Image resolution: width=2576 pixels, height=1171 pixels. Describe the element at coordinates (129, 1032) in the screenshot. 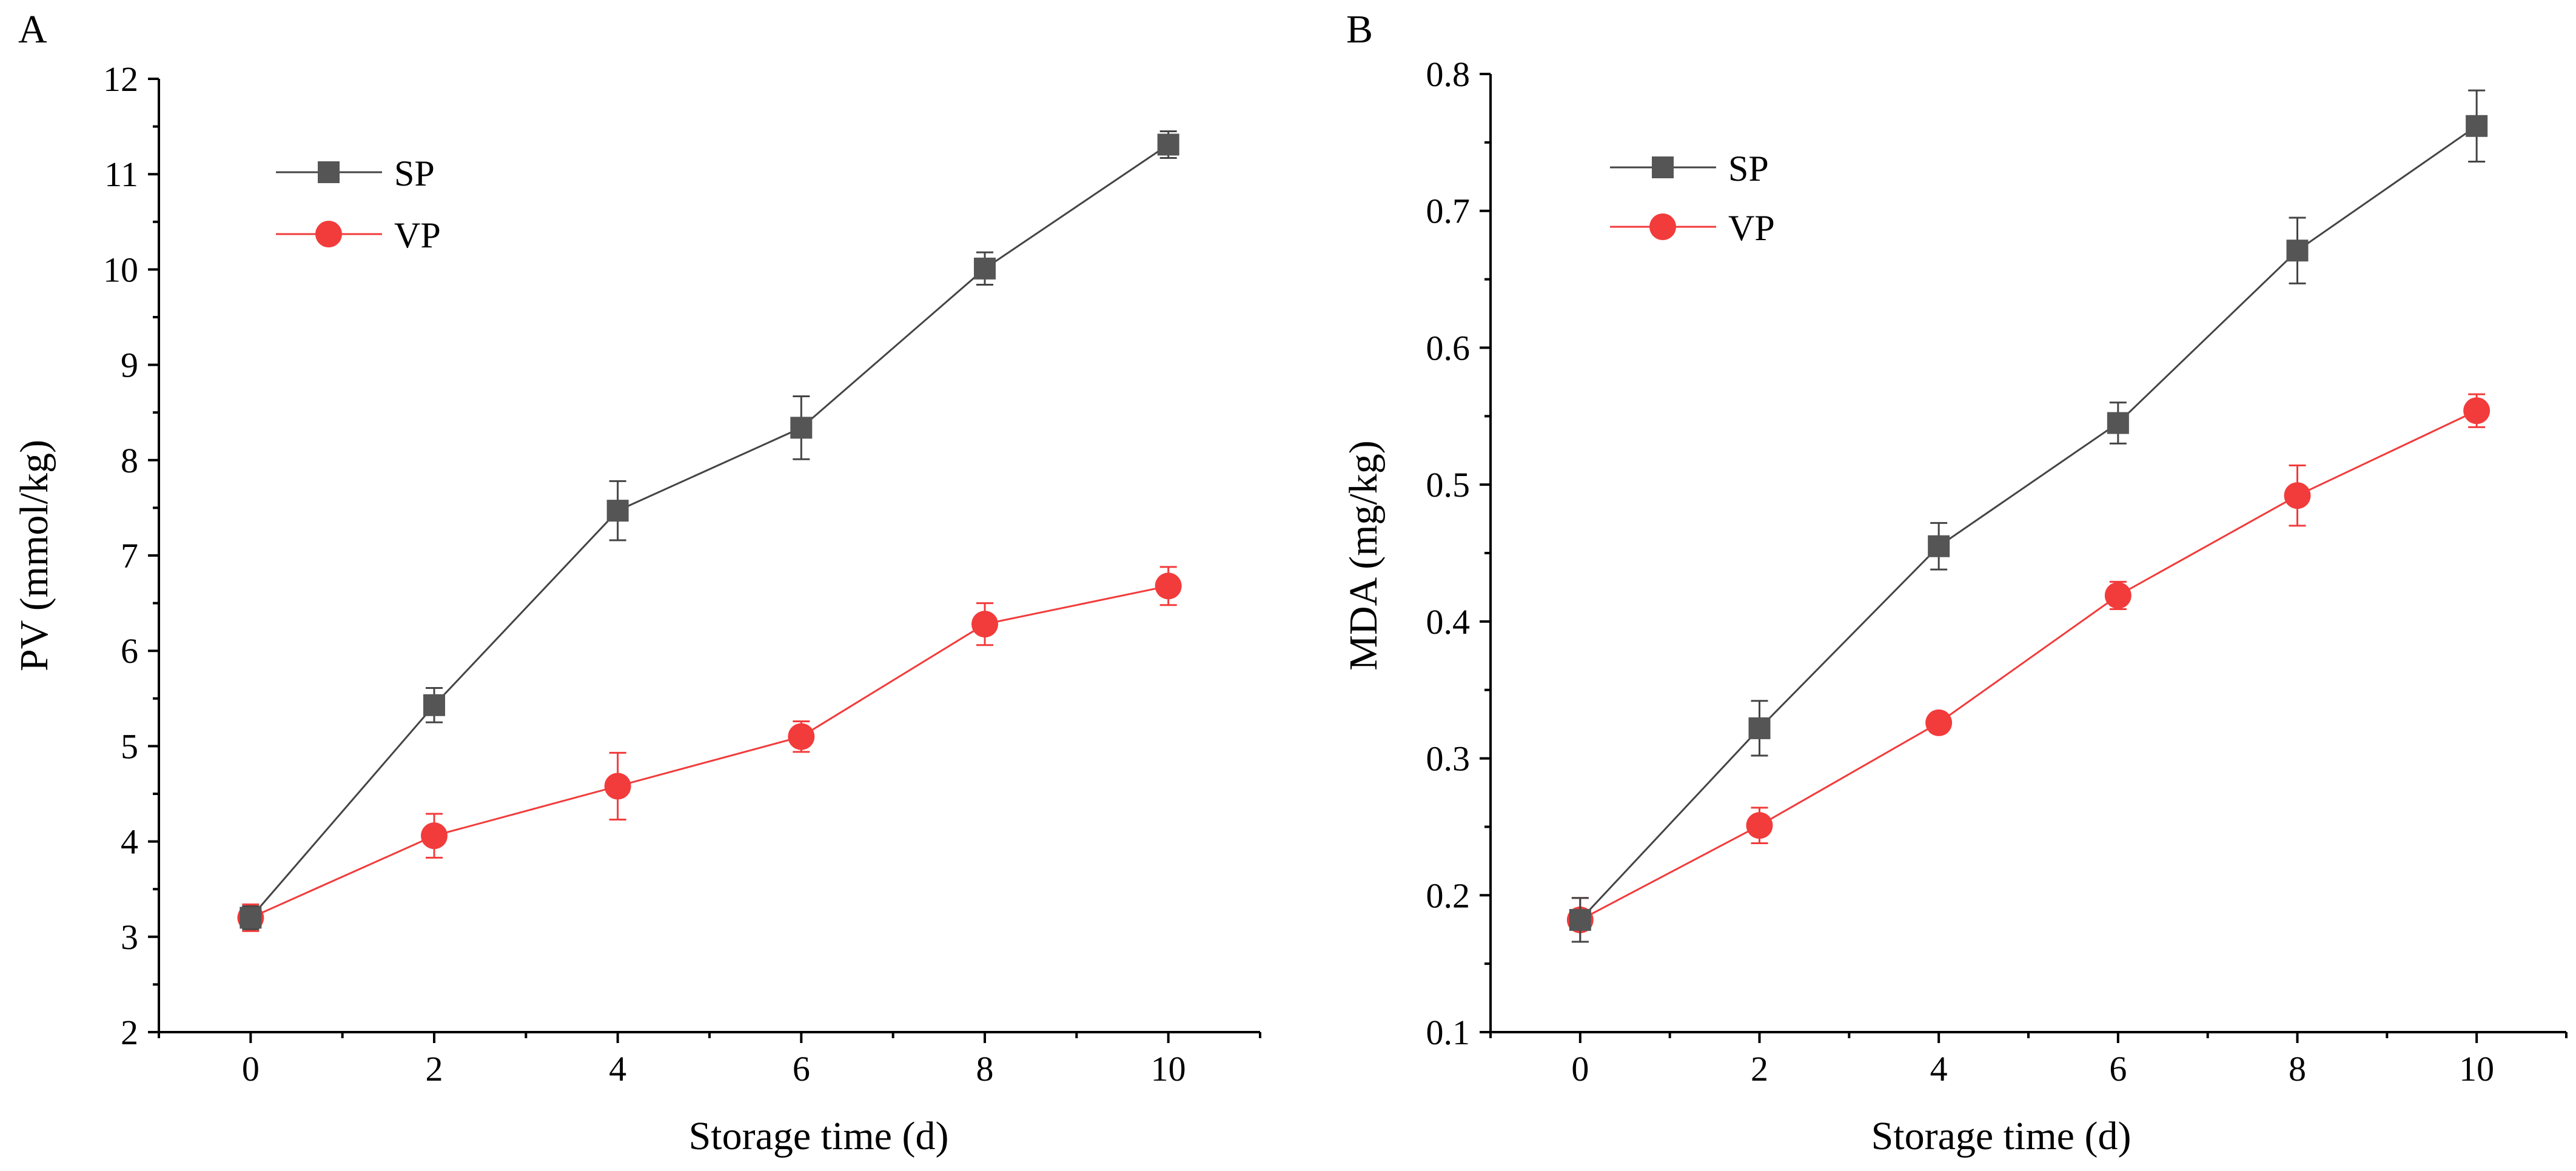

I see `y-tick-label: 2` at that location.